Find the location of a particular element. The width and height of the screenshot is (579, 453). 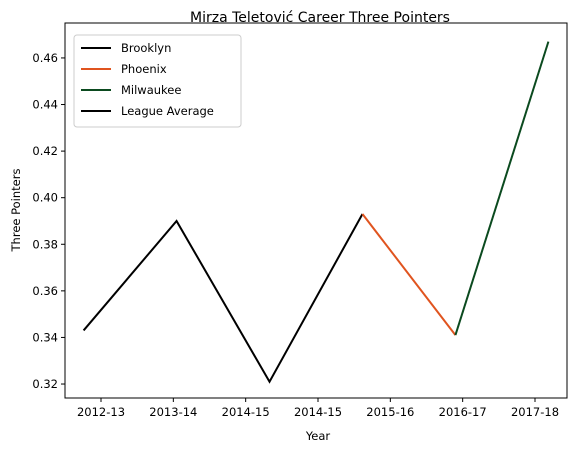

legend-entry-label: Milwaukee is located at coordinates (151, 90).